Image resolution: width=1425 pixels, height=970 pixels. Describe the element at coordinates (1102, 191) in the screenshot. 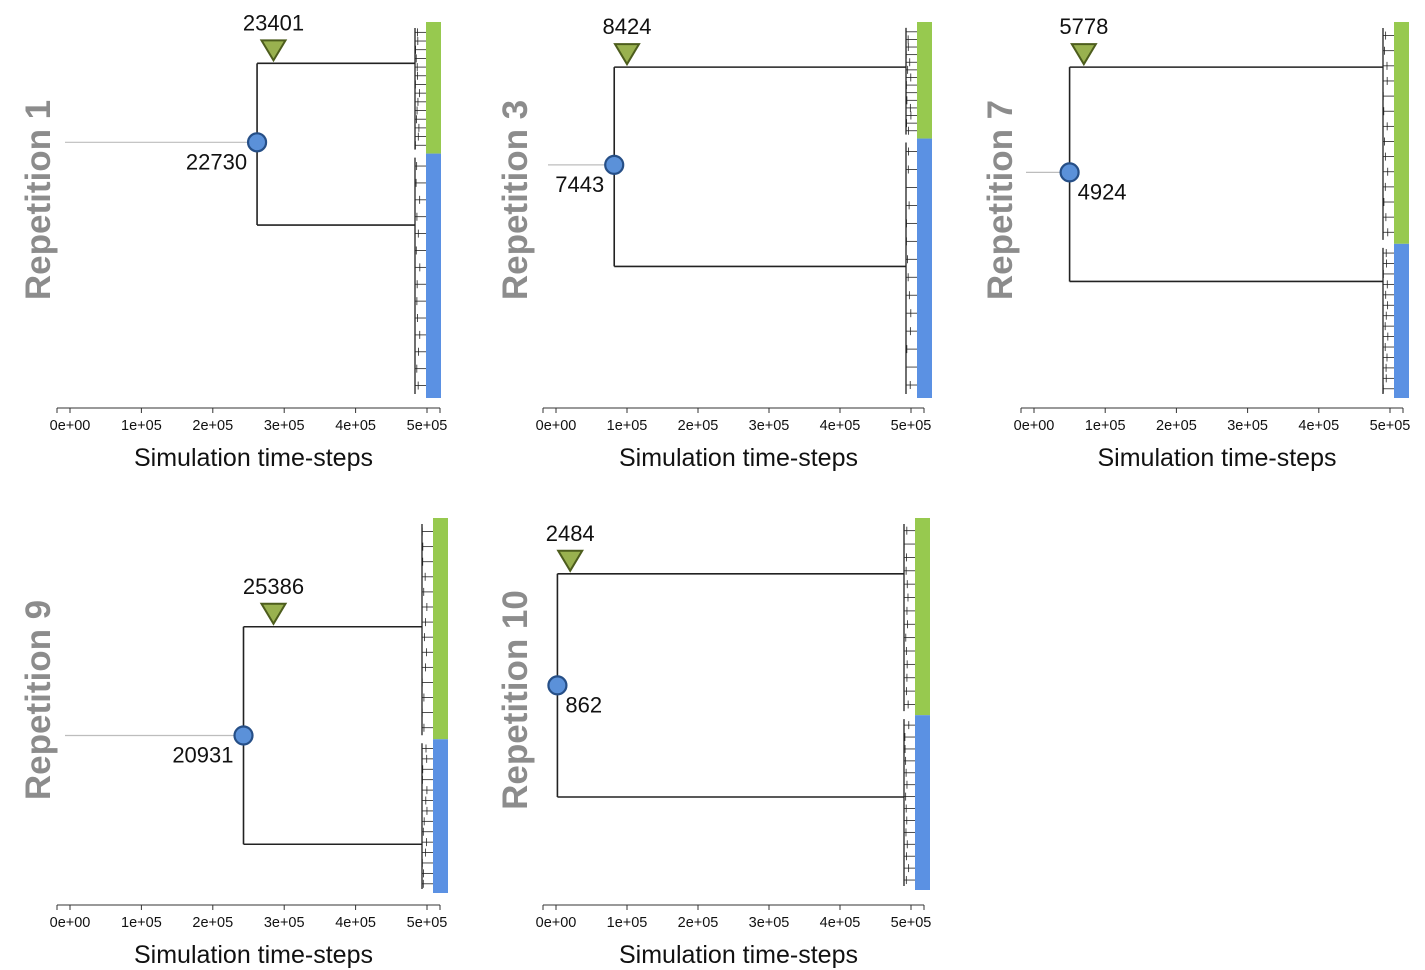

I see `circle-node-label: 4924` at that location.